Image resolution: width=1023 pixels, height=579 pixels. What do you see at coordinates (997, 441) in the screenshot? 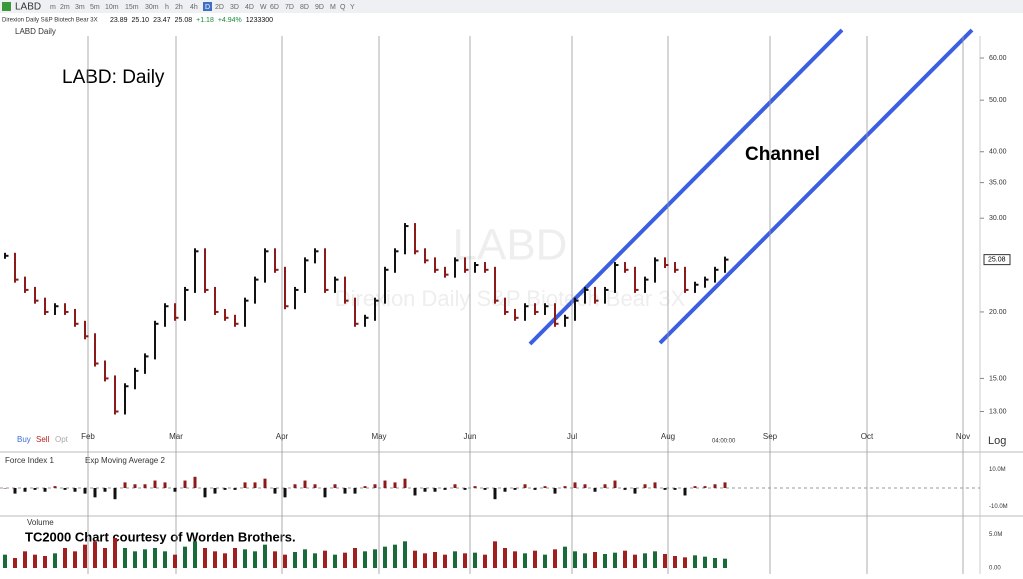
I see `scale-label: Log` at bounding box center [997, 441].